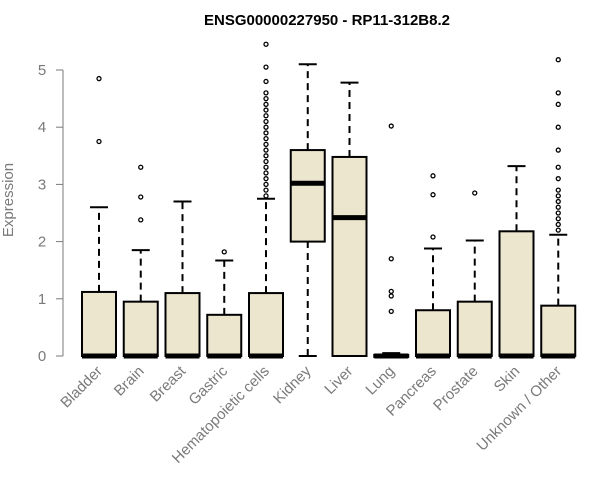 The height and width of the screenshot is (500, 600). Describe the element at coordinates (338, 380) in the screenshot. I see `x-tick-label: Liver` at that location.